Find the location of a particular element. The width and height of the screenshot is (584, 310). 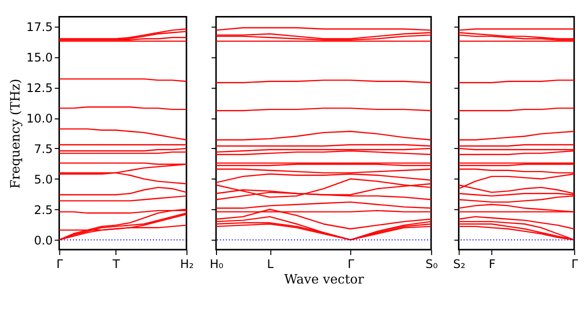

x-tick-label: S₀ is located at coordinates (431, 263).